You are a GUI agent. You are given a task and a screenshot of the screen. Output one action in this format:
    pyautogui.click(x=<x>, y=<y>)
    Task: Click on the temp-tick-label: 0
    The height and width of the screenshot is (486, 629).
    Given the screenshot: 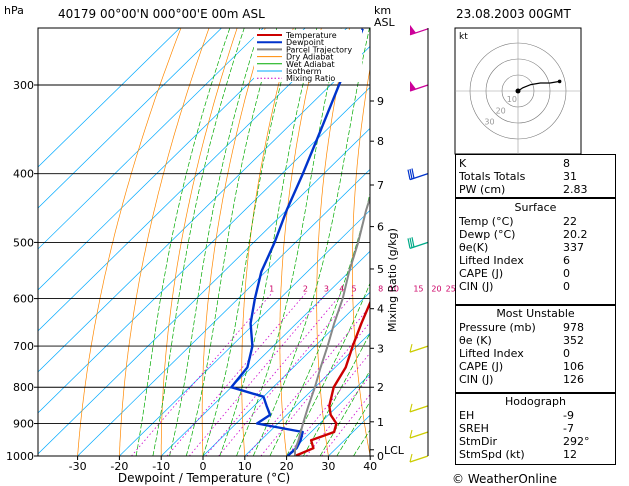 What is the action you would take?
    pyautogui.click(x=203, y=466)
    